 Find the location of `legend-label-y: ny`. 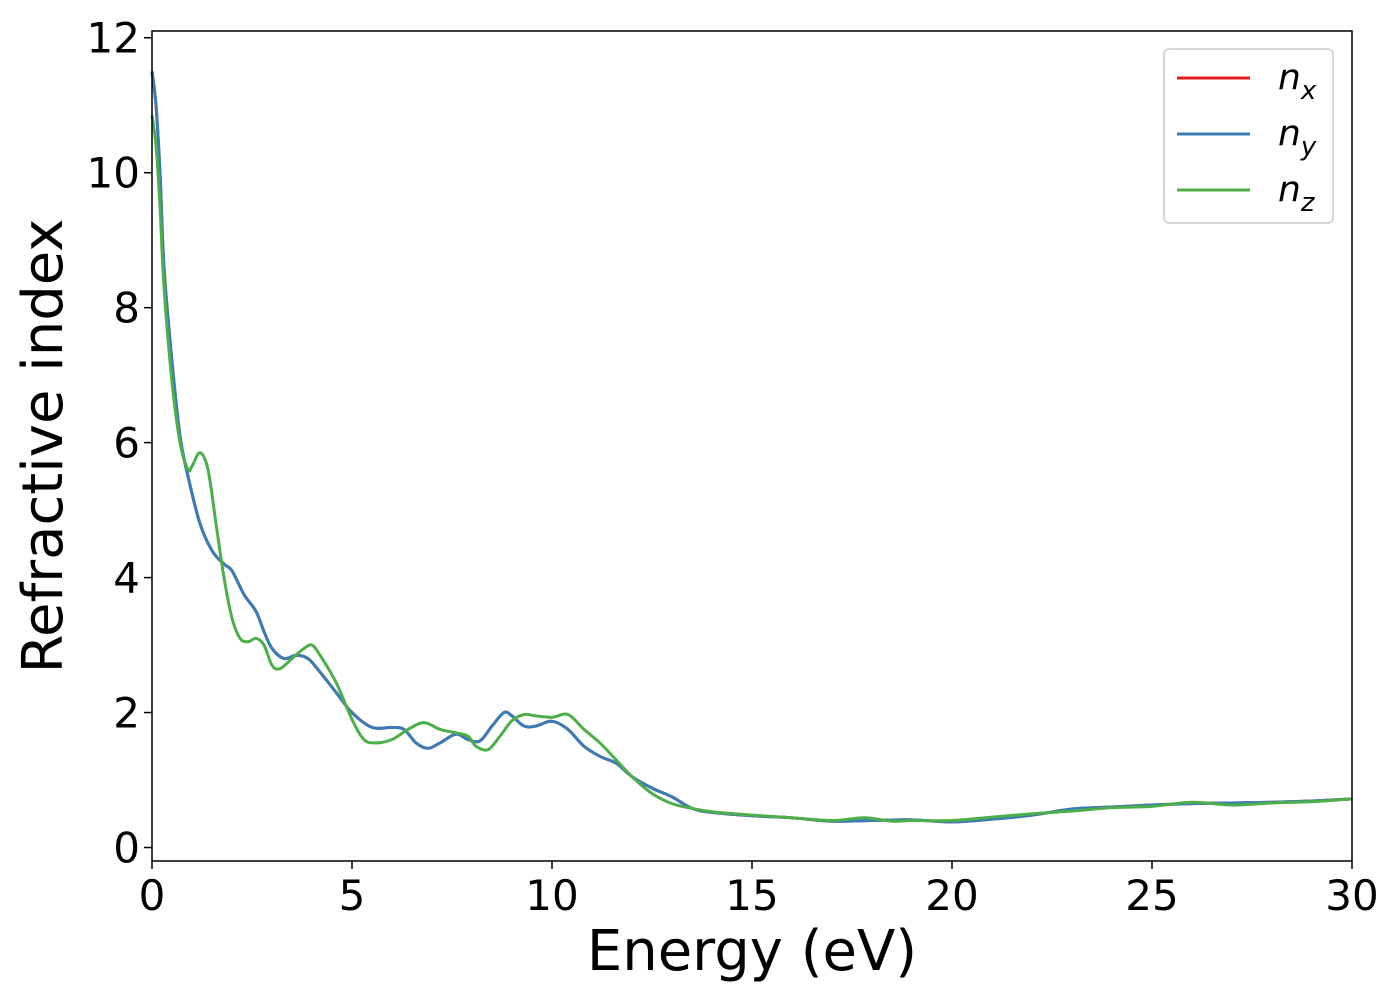

legend-label-y: ny is located at coordinates (1297, 137).